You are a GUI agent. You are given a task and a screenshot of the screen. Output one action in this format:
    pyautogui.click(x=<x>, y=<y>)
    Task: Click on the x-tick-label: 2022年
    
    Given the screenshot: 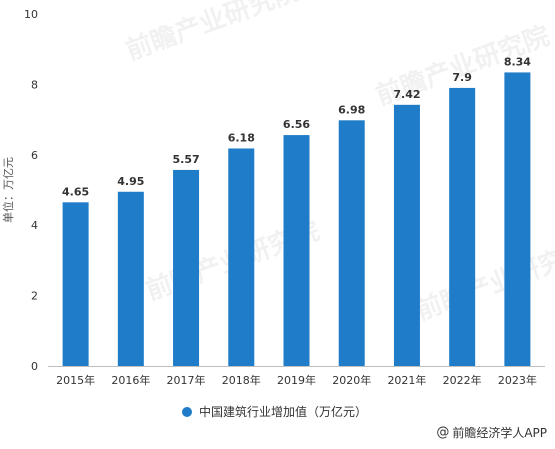 What is the action you would take?
    pyautogui.click(x=462, y=380)
    